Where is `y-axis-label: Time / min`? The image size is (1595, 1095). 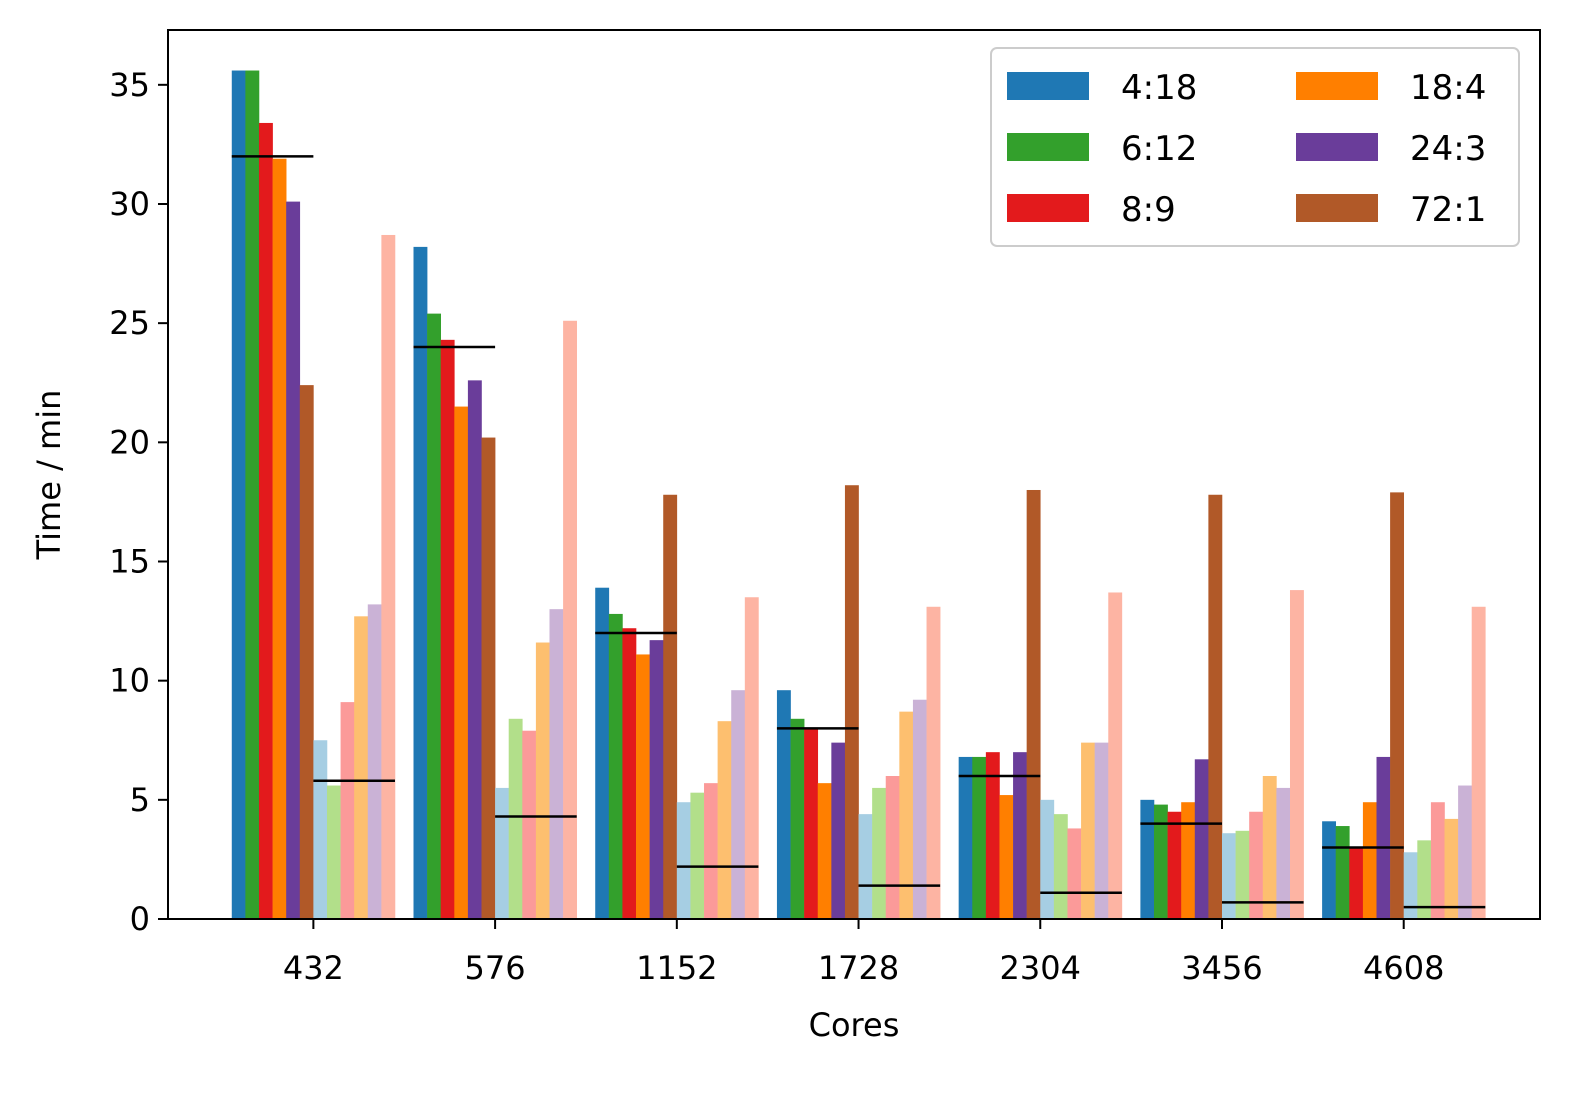 y-axis-label: Time / min is located at coordinates (49, 475).